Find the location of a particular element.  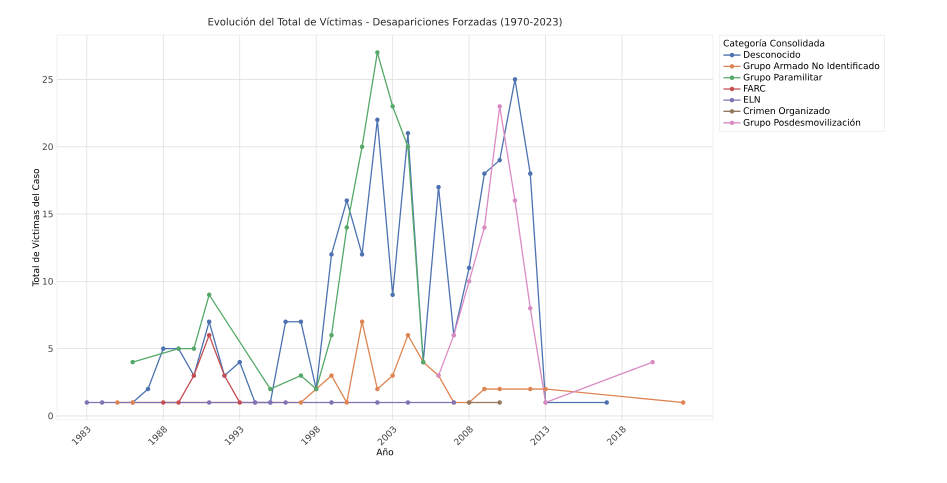

y-tick-label: 25 is located at coordinates (47, 79).